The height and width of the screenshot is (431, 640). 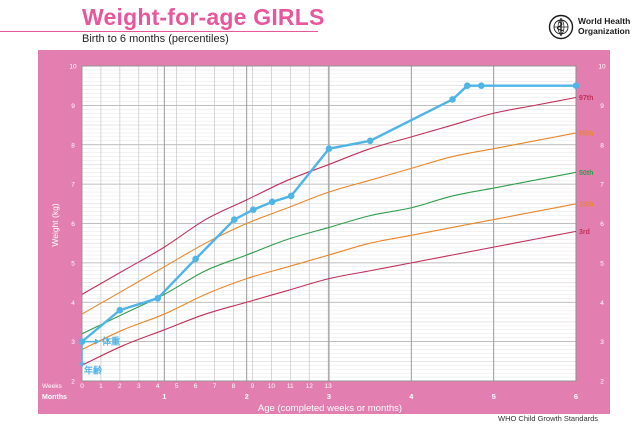 What do you see at coordinates (586, 204) in the screenshot?
I see `percentile-label-15th: 15th` at bounding box center [586, 204].